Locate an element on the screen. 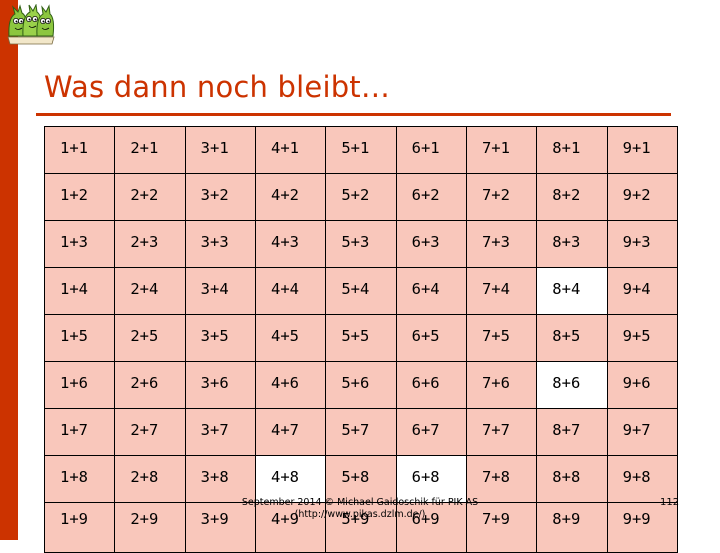 This screenshot has height=553, width=720. table-cell: 8+9 is located at coordinates (572, 527).